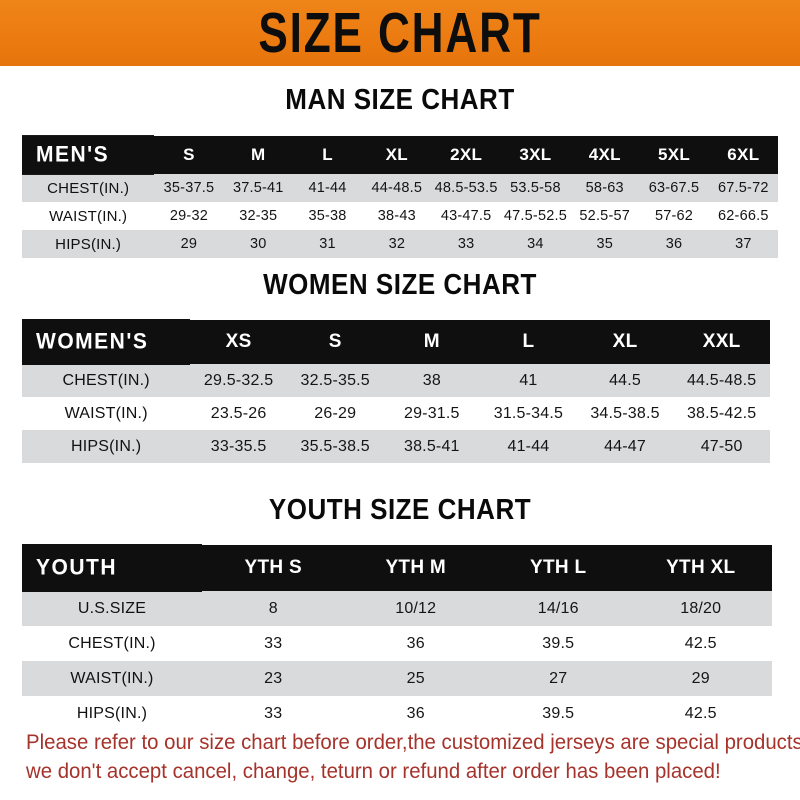  Describe the element at coordinates (415, 713) in the screenshot. I see `youth-cell-r4-c2: 36` at that location.